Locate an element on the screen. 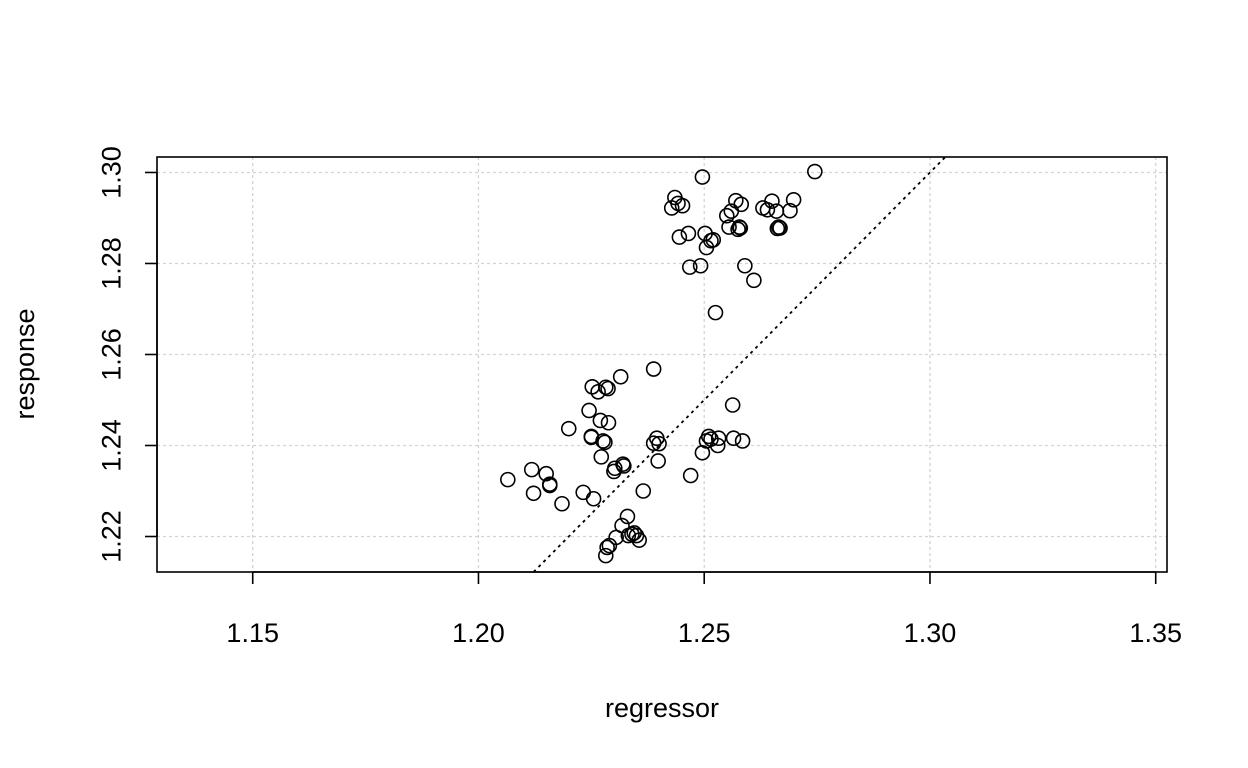 Image resolution: width=1248 pixels, height=768 pixels. x-axis-label: regressor is located at coordinates (662, 708).